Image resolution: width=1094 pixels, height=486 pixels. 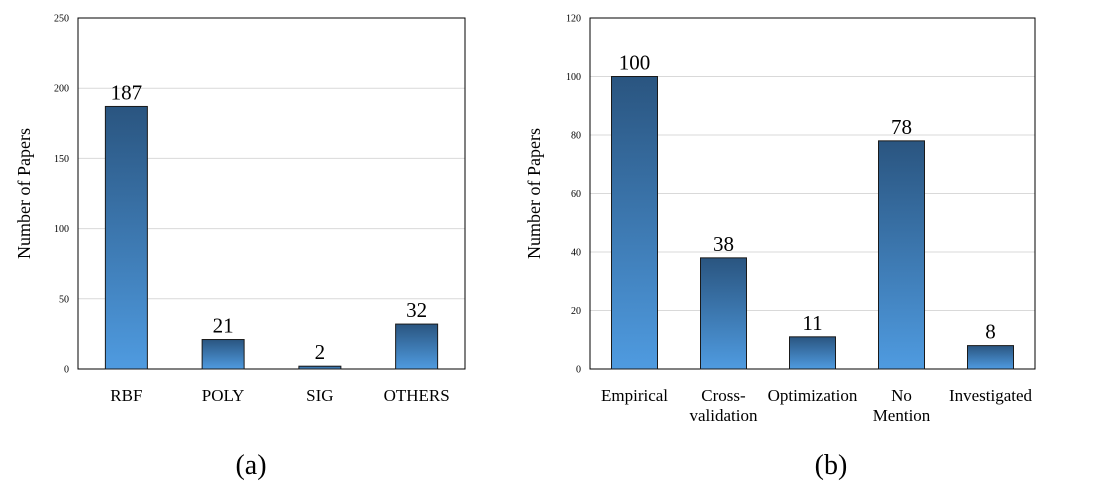 I want to click on y-tick-label: 200, so click(x=61, y=89).